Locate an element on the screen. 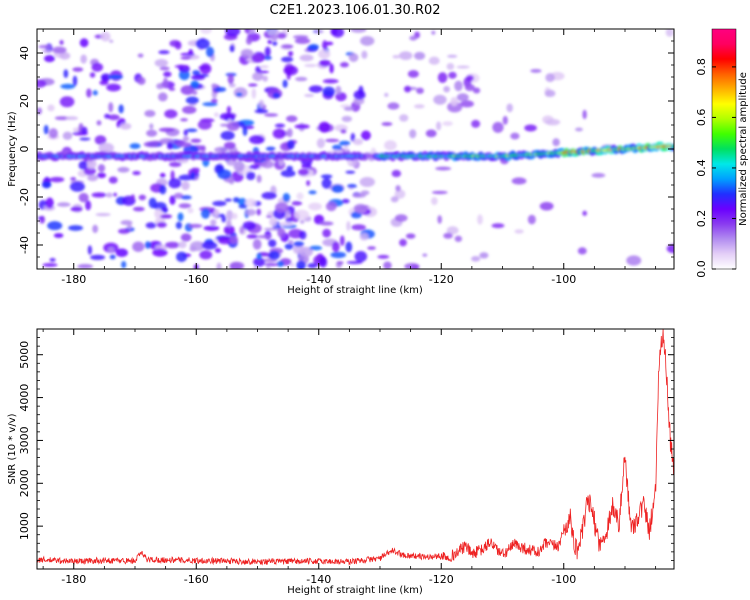 This screenshot has height=600, width=750. colorbar-tick-label: 0.4 is located at coordinates (701, 168).